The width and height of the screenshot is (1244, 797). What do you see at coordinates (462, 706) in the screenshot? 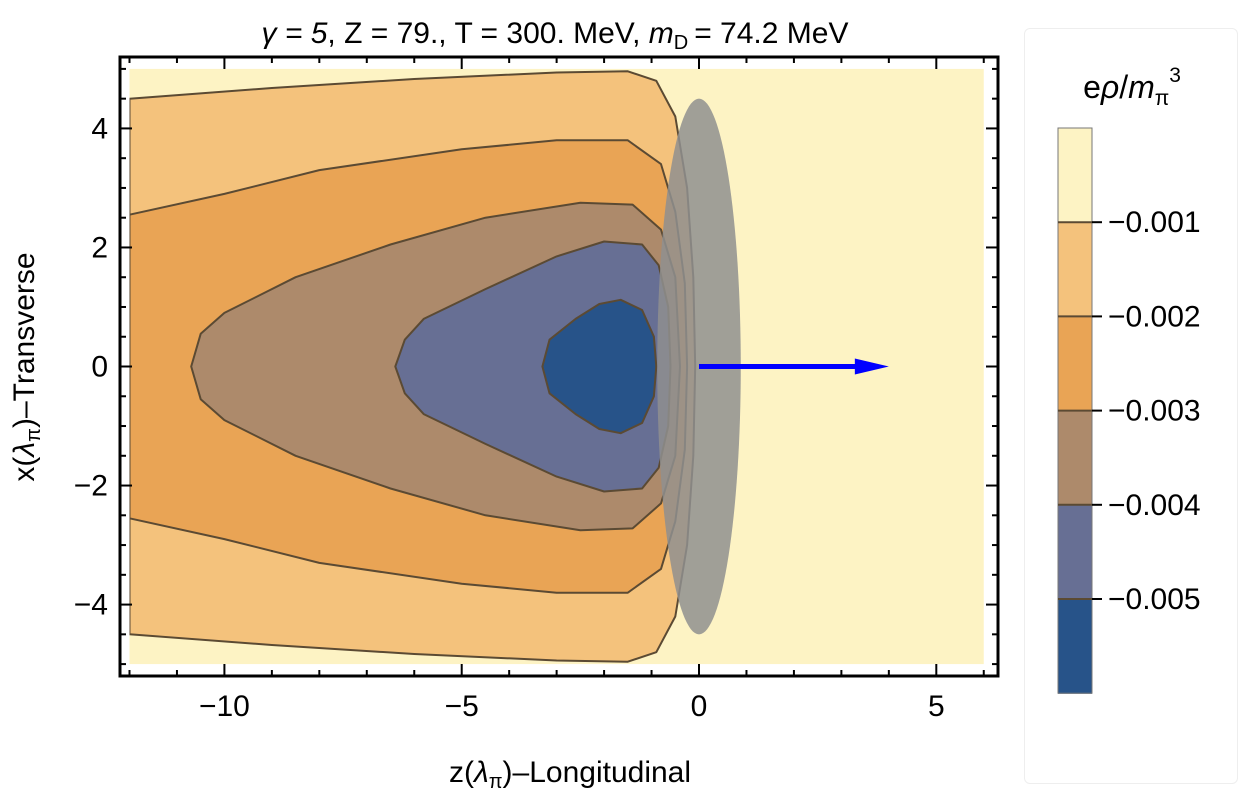
I see `x-tick-label: −5` at bounding box center [462, 706].